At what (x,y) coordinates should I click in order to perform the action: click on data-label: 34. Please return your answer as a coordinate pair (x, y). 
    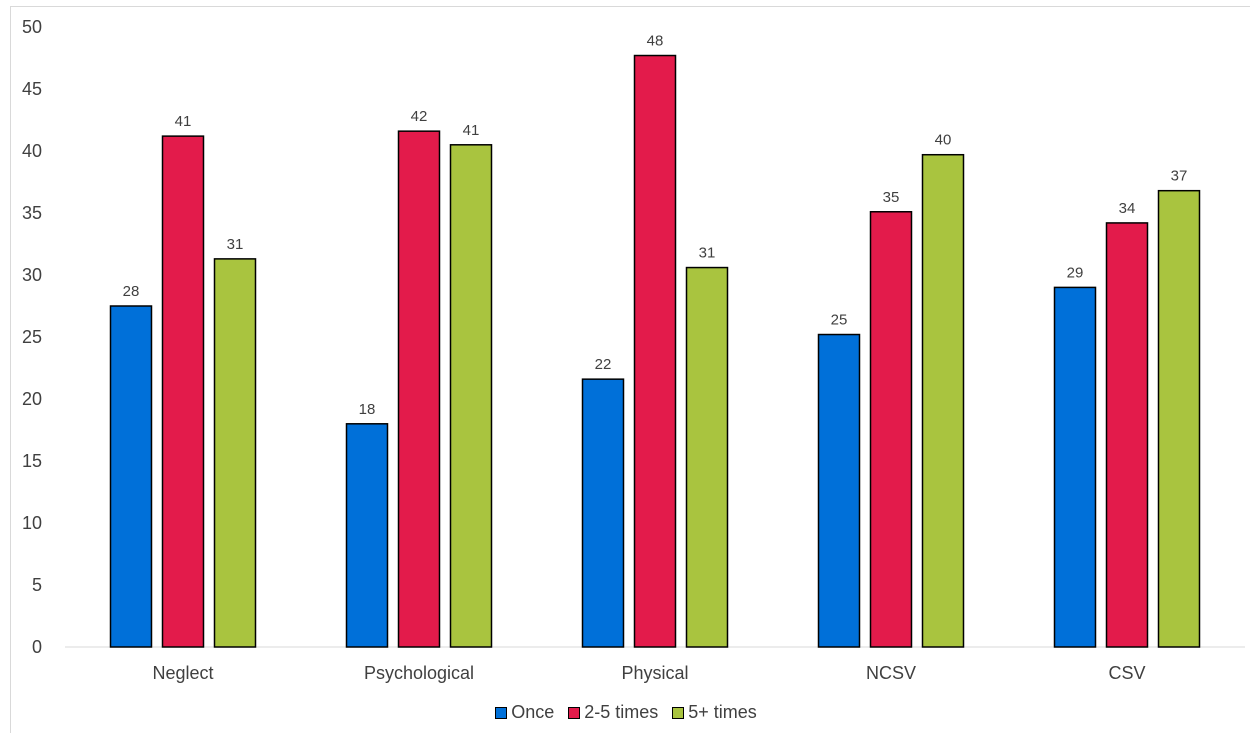
    Looking at the image, I should click on (1127, 208).